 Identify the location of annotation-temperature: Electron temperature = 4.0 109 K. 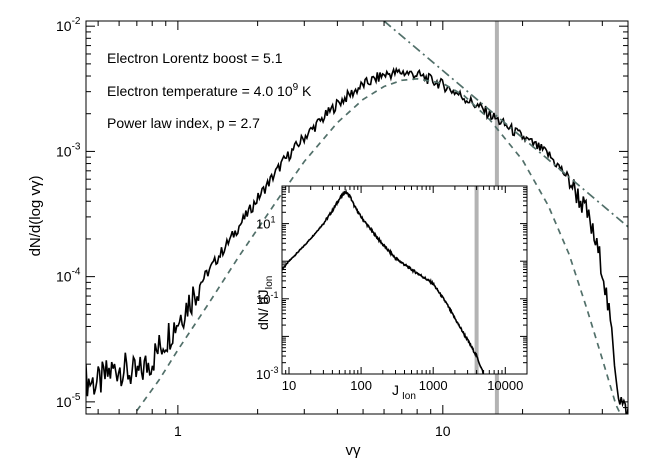
(209, 90).